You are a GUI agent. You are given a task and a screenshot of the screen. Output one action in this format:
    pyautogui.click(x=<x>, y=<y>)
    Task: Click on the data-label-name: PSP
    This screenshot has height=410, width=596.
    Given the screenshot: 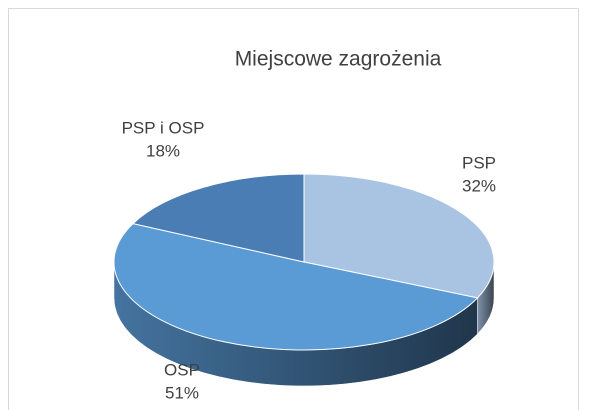 What is the action you would take?
    pyautogui.click(x=479, y=162)
    